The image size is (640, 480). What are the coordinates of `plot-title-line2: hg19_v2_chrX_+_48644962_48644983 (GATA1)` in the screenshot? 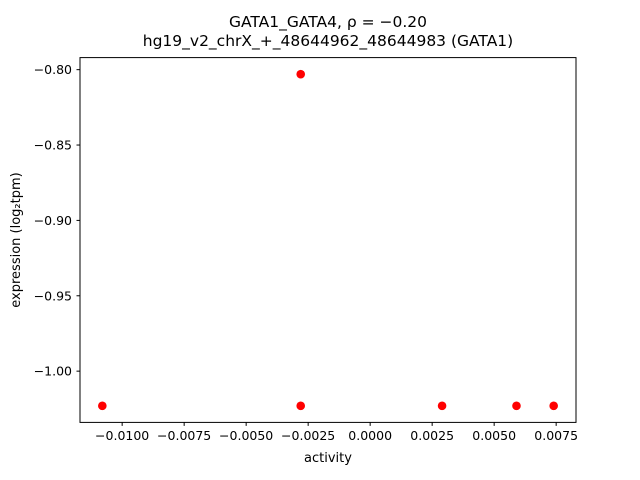 It's located at (328, 41).